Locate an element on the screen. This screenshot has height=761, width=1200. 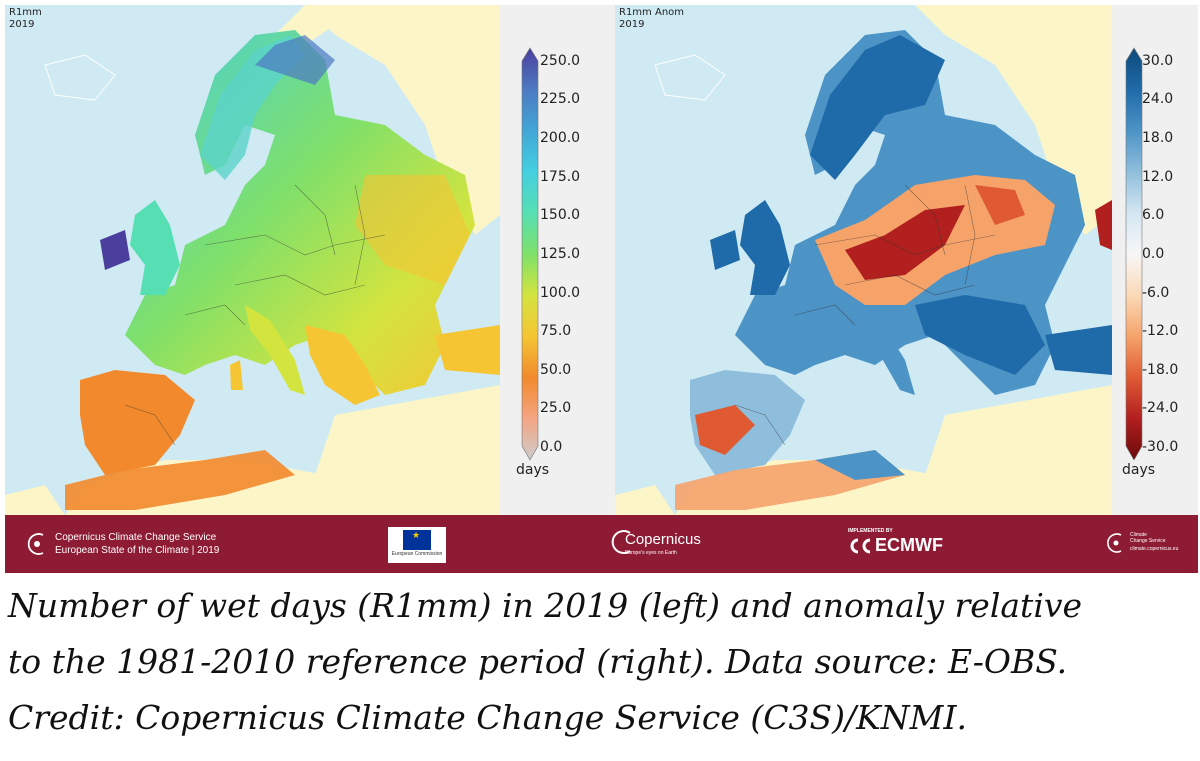
copernicus-tagline: Europe's eyes on Earth is located at coordinates (651, 553).